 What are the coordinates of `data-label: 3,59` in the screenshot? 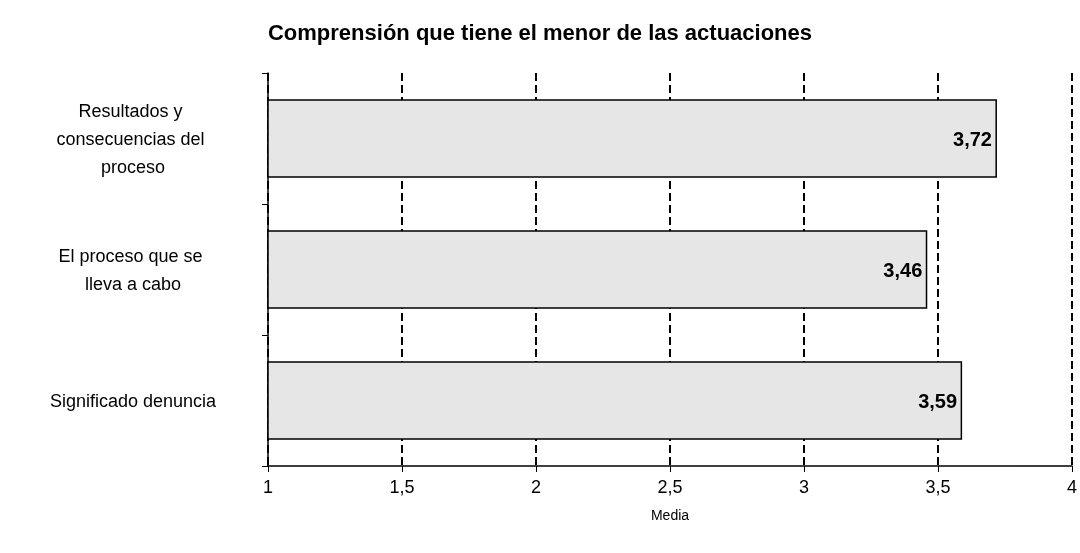 It's located at (938, 400).